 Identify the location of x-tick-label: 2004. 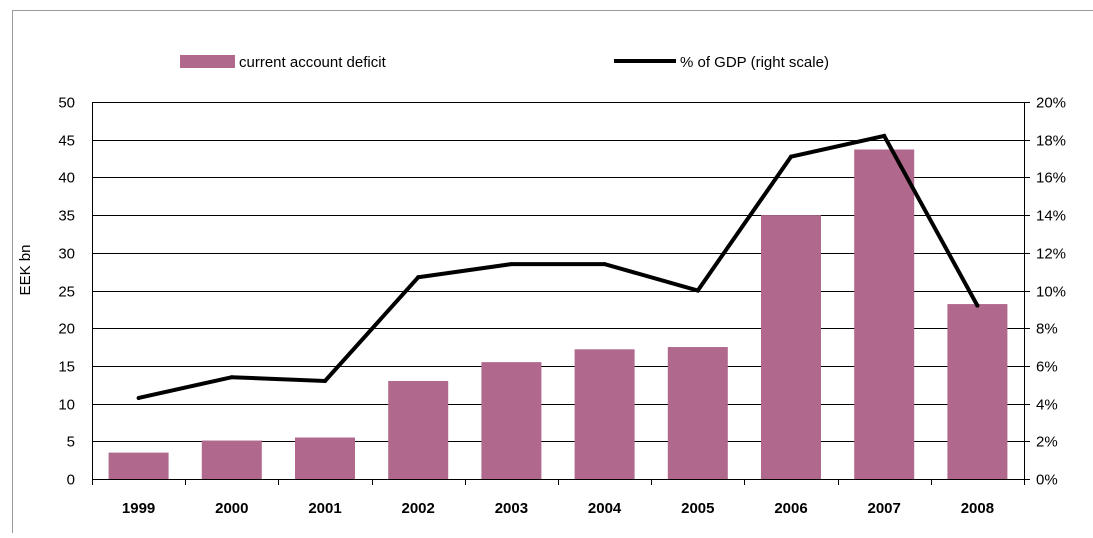
(605, 508).